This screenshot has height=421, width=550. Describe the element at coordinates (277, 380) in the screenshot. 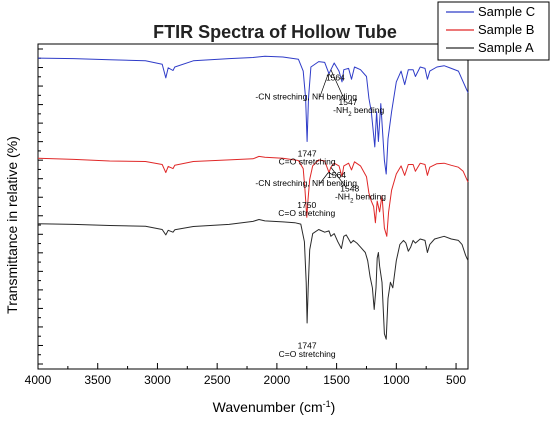

I see `x-tick-label: 2000` at that location.